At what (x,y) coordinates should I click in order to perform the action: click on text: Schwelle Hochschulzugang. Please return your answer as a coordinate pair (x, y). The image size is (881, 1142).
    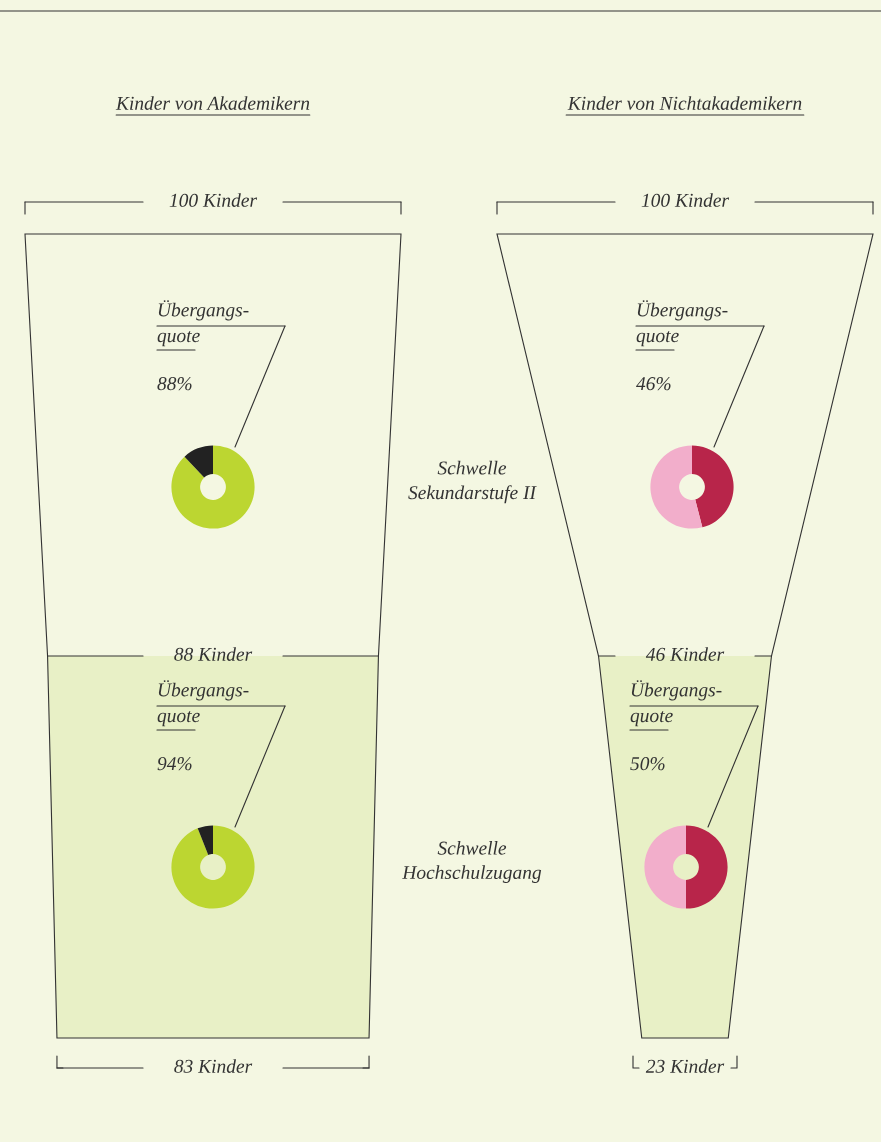
    Looking at the image, I should click on (472, 862).